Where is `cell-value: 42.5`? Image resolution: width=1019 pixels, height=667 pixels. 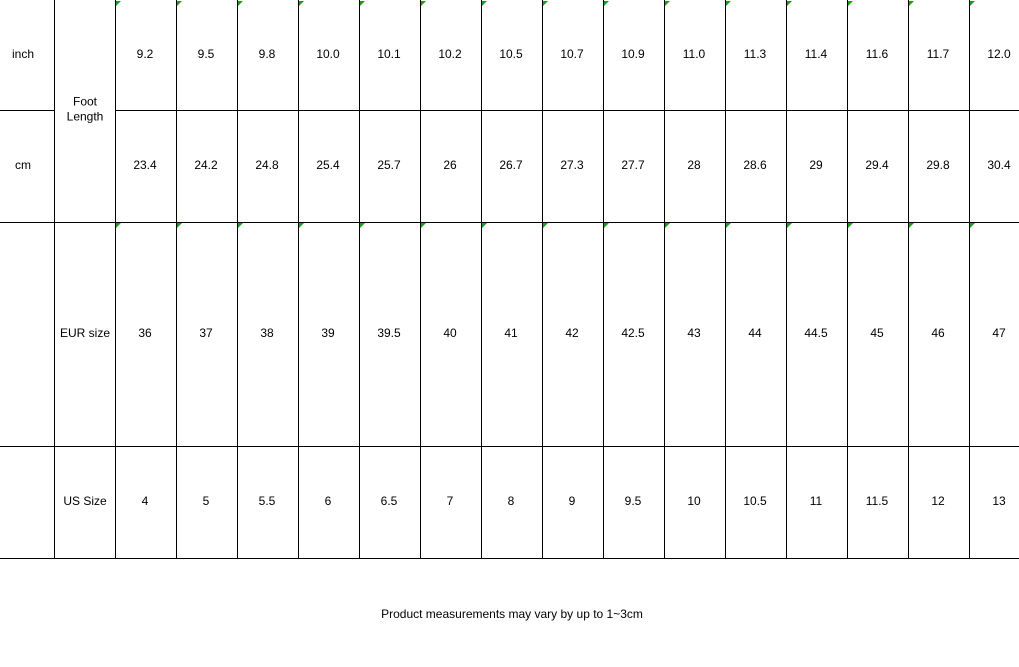
cell-value: 42.5 is located at coordinates (633, 333).